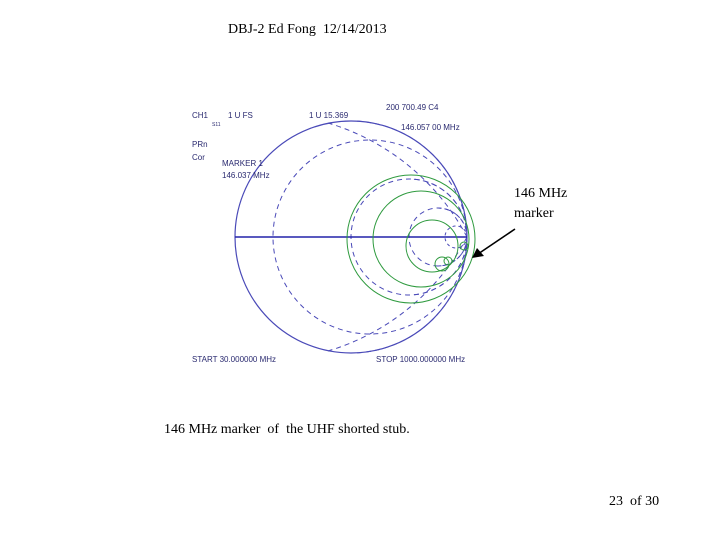  What do you see at coordinates (216, 125) in the screenshot?
I see `screen-s11-label: S11` at bounding box center [216, 125].